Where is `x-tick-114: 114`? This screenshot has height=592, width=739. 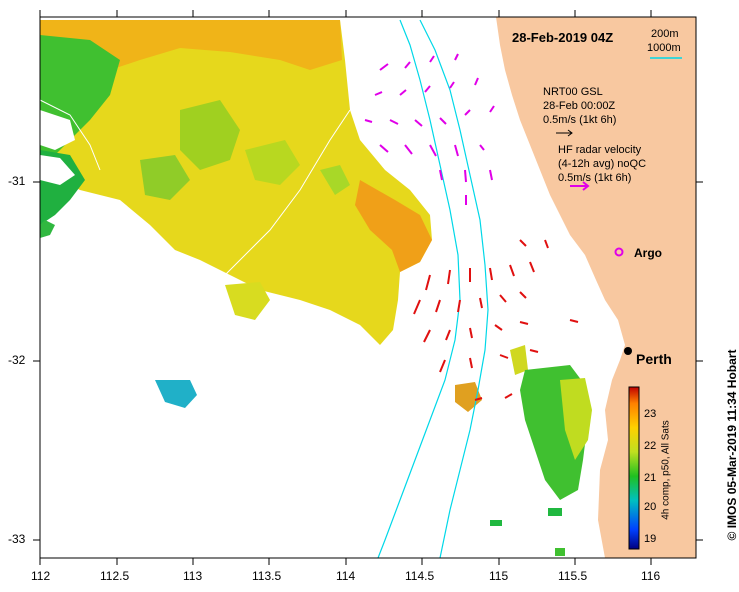
x-tick-114: 114 is located at coordinates (346, 576).